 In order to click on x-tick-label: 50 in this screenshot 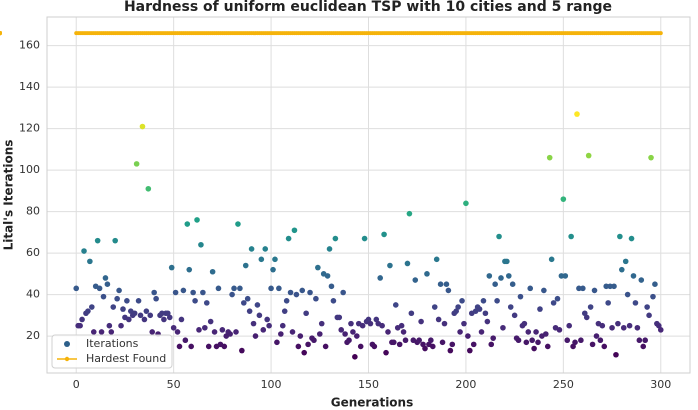, I will do `click(174, 384)`.